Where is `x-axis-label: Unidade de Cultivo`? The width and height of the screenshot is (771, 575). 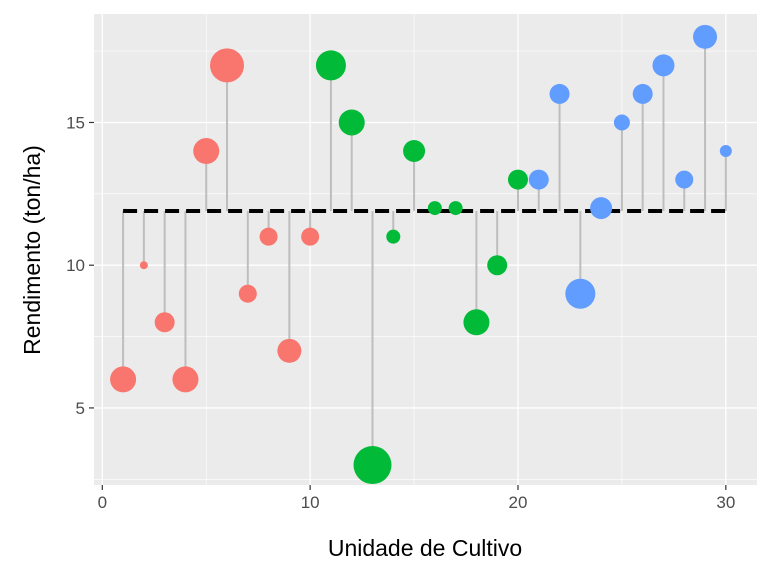 x-axis-label: Unidade de Cultivo is located at coordinates (425, 548).